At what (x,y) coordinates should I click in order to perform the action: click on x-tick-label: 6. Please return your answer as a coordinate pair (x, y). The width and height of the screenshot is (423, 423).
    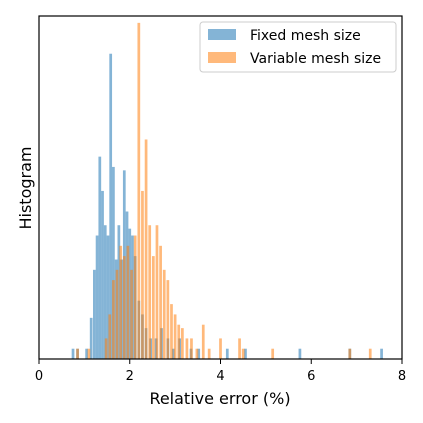
    Looking at the image, I should click on (311, 376).